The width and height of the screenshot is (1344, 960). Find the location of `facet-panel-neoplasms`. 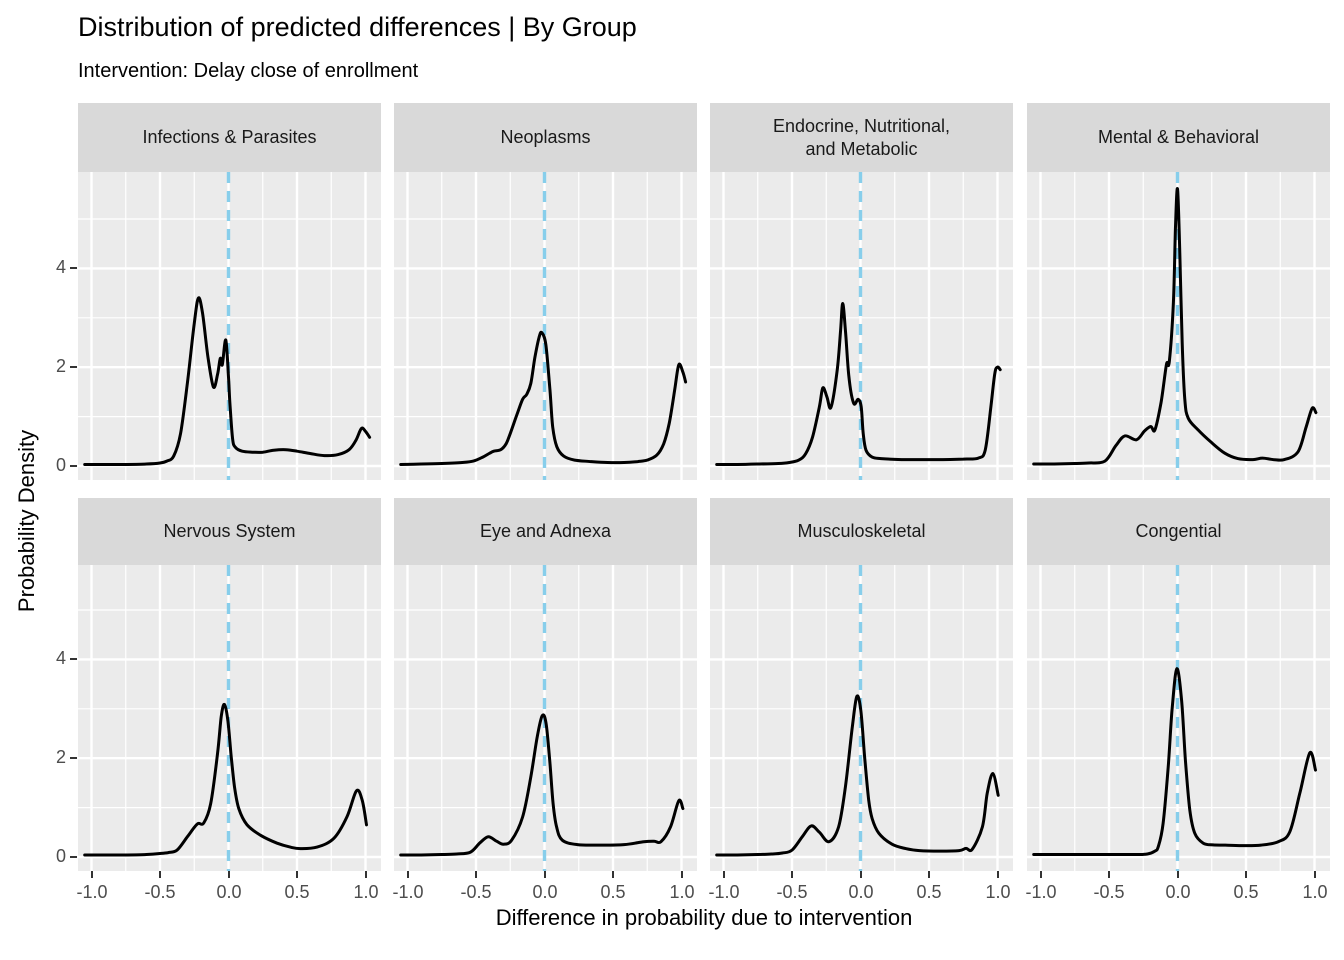

facet-panel-neoplasms is located at coordinates (545, 326).